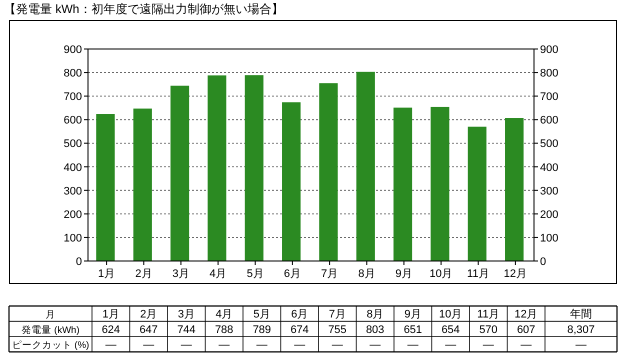 This screenshot has width=626, height=354. What do you see at coordinates (450, 314) in the screenshot?
I see `category-label: 10月` at bounding box center [450, 314].